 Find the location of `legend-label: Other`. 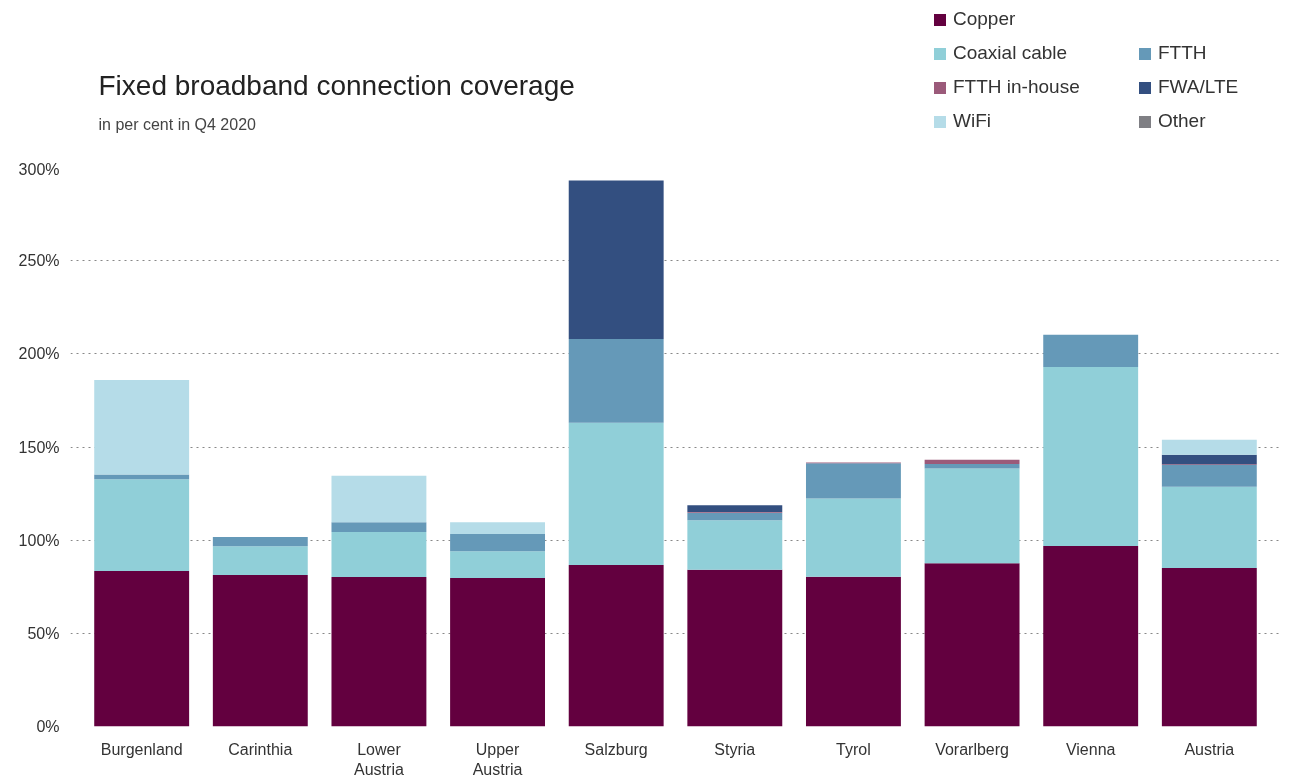

legend-label: Other is located at coordinates (1182, 121).